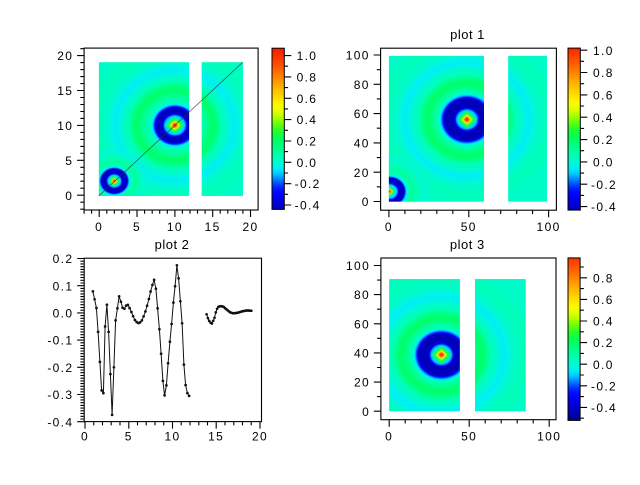  Describe the element at coordinates (467, 244) in the screenshot. I see `svg-text: plot 3` at that location.